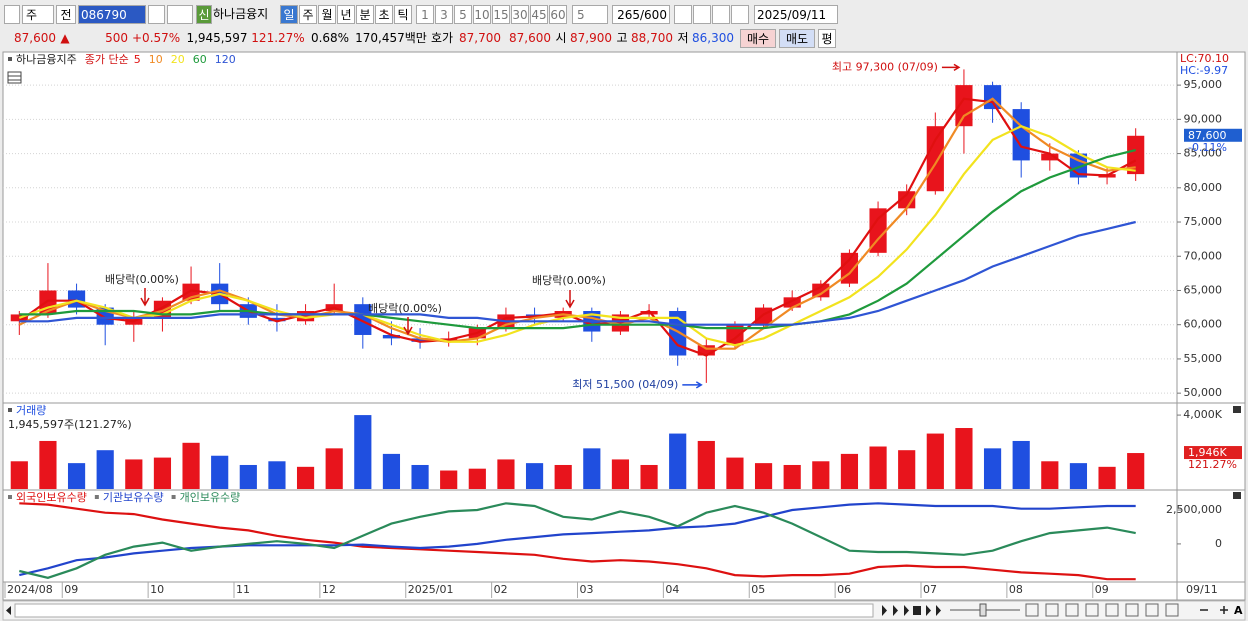 The image size is (1248, 621). What do you see at coordinates (289, 14) in the screenshot?
I see `interval-button: 일` at bounding box center [289, 14].